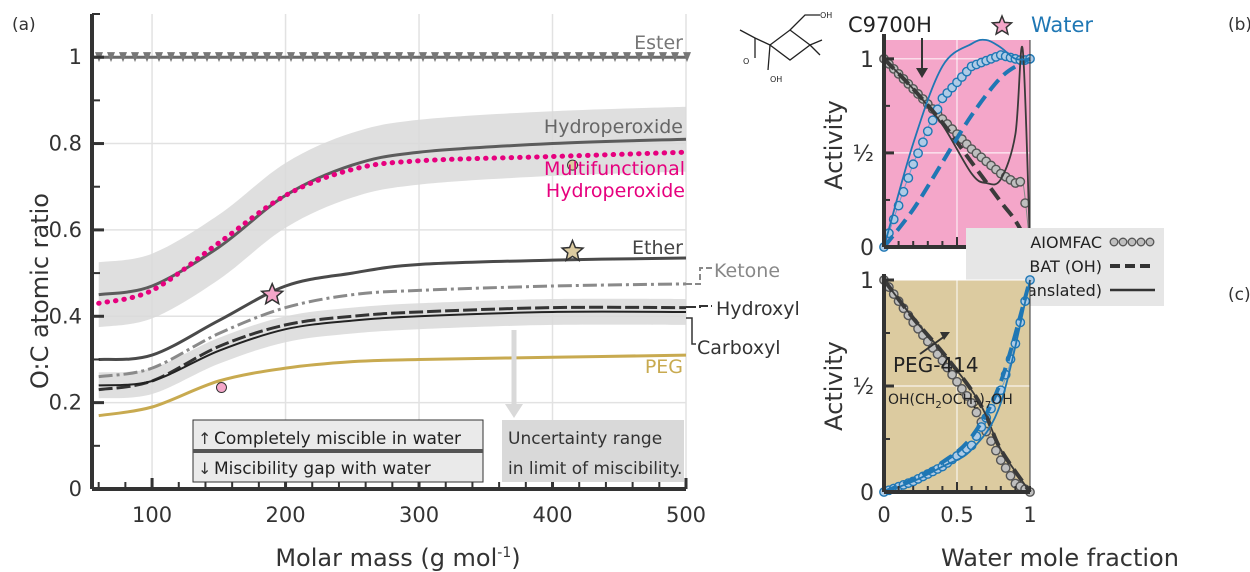 This screenshot has height=572, width=1250. What do you see at coordinates (834, 386) in the screenshot?
I see `panel-c-ylabel: Activity` at bounding box center [834, 386].